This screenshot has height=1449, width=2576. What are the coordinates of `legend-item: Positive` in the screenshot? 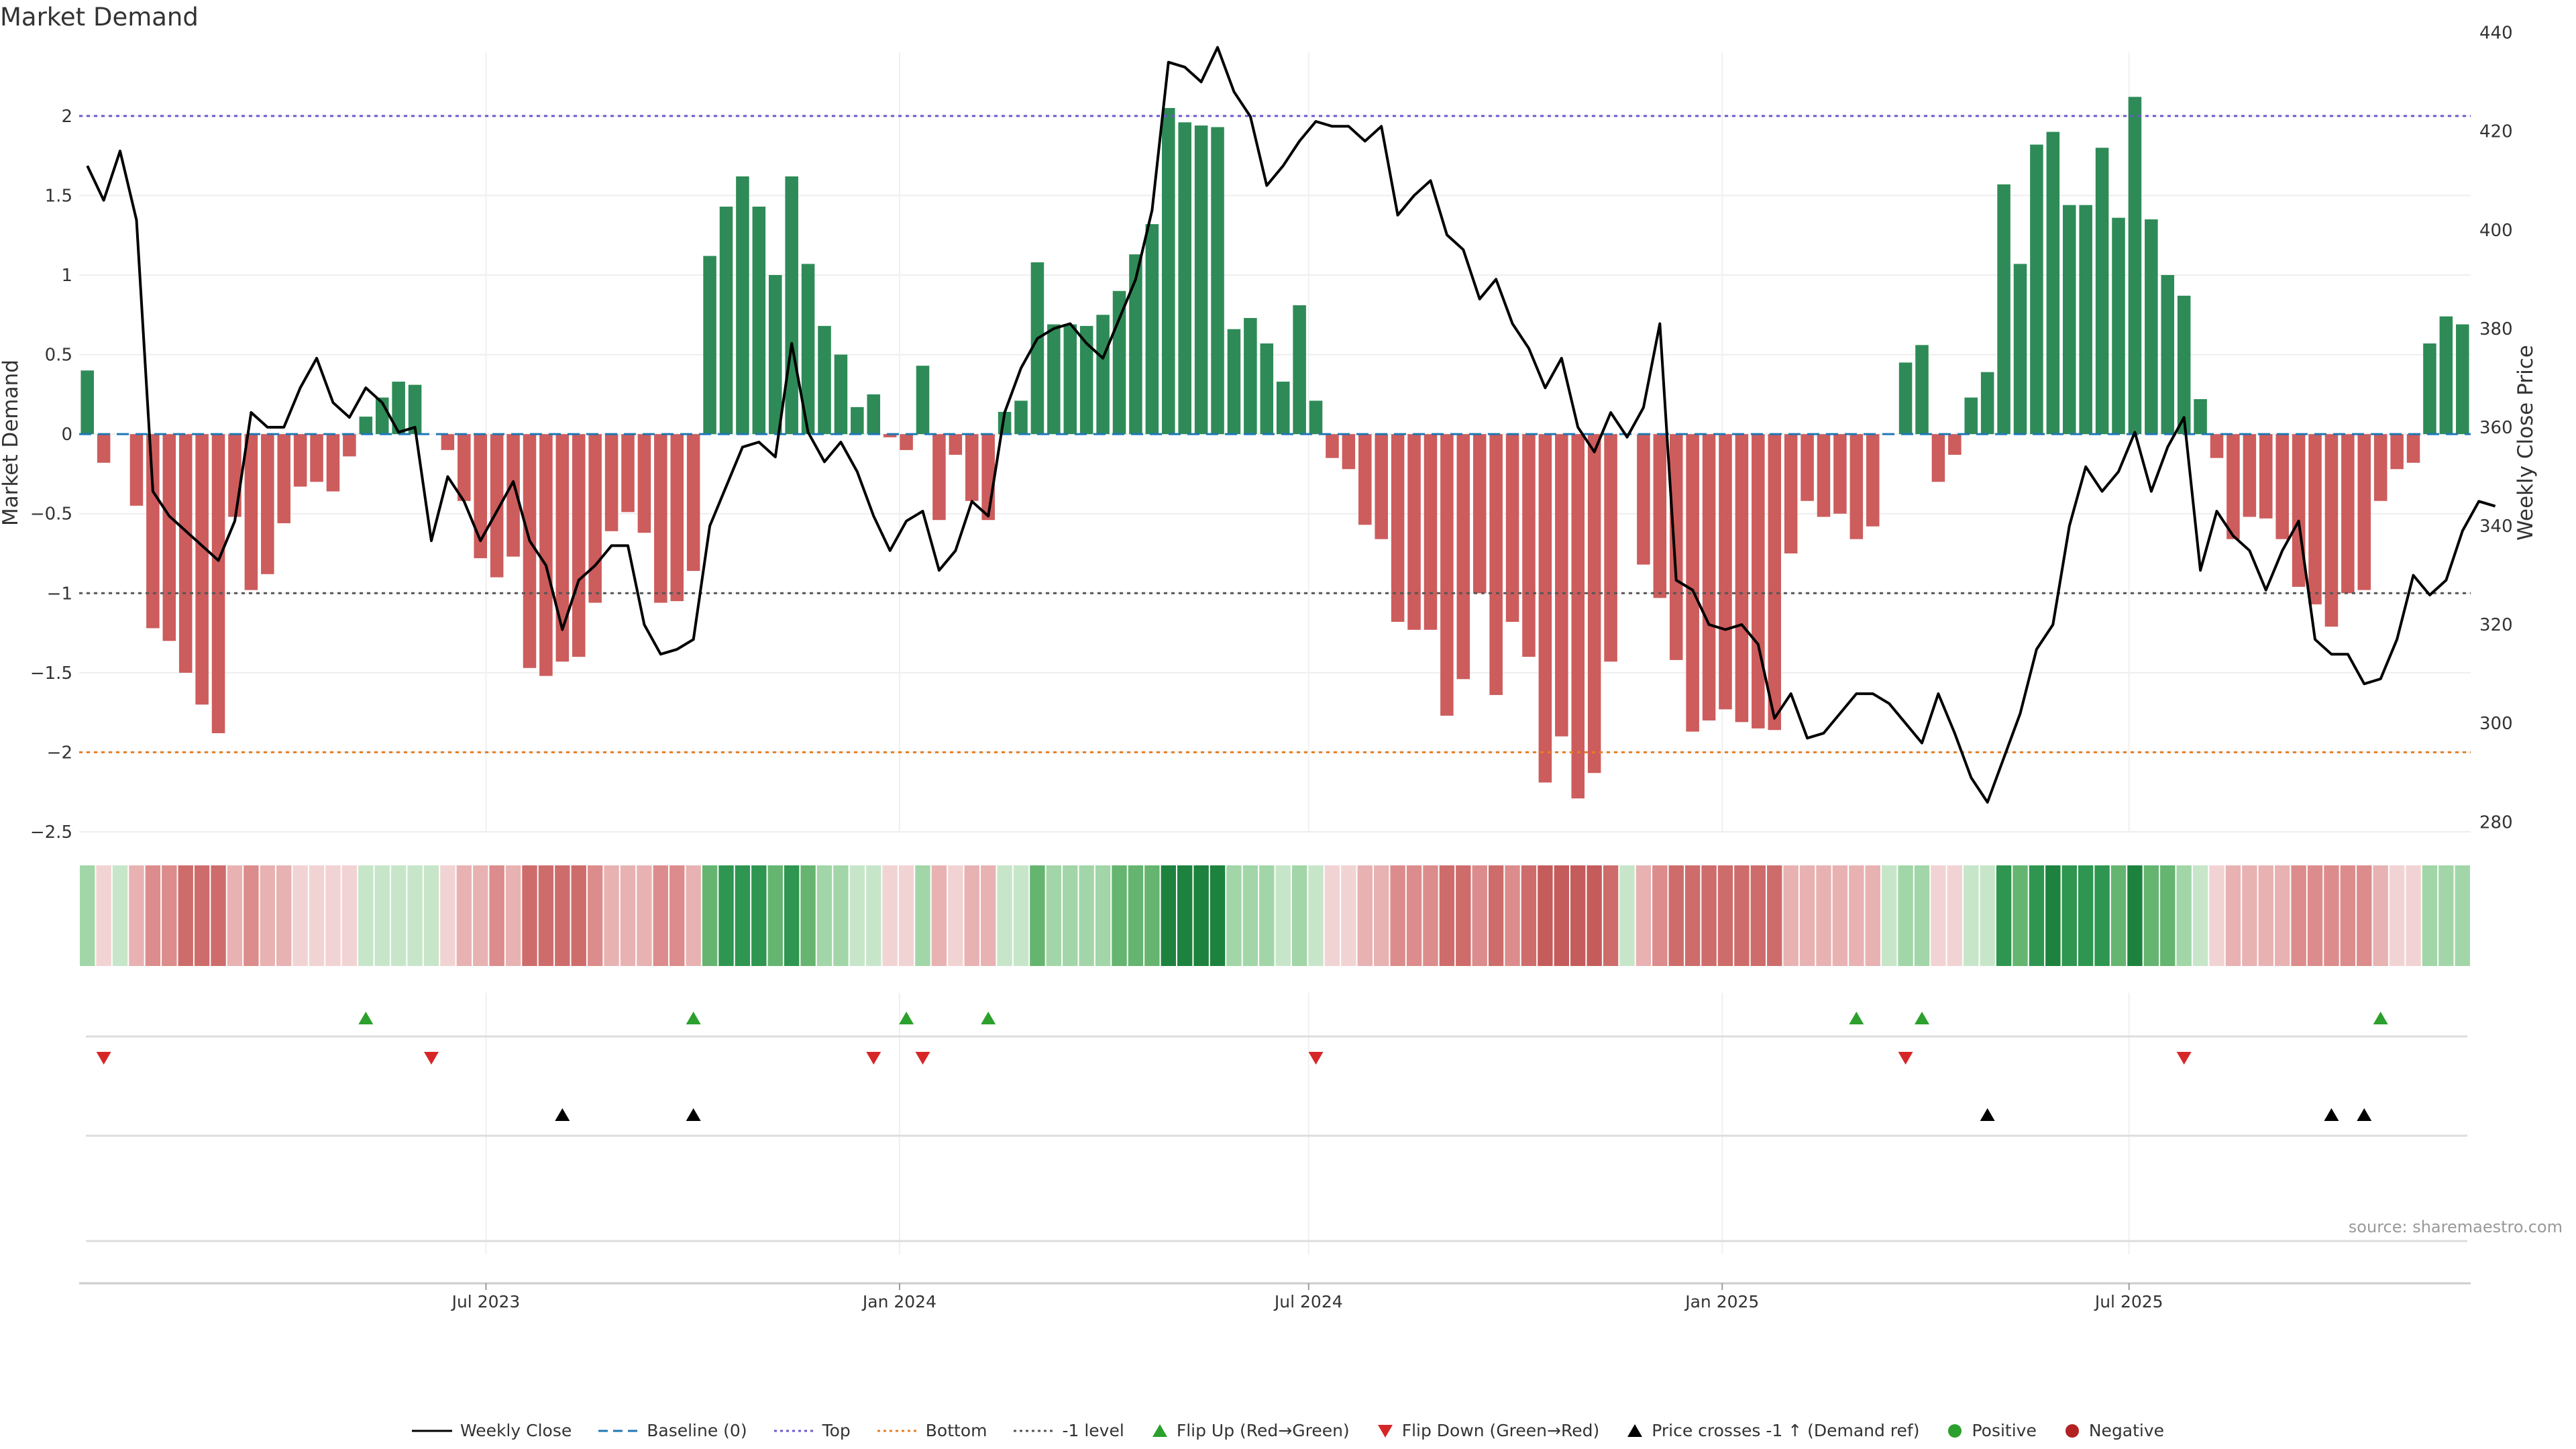 It's located at (1991, 1430).